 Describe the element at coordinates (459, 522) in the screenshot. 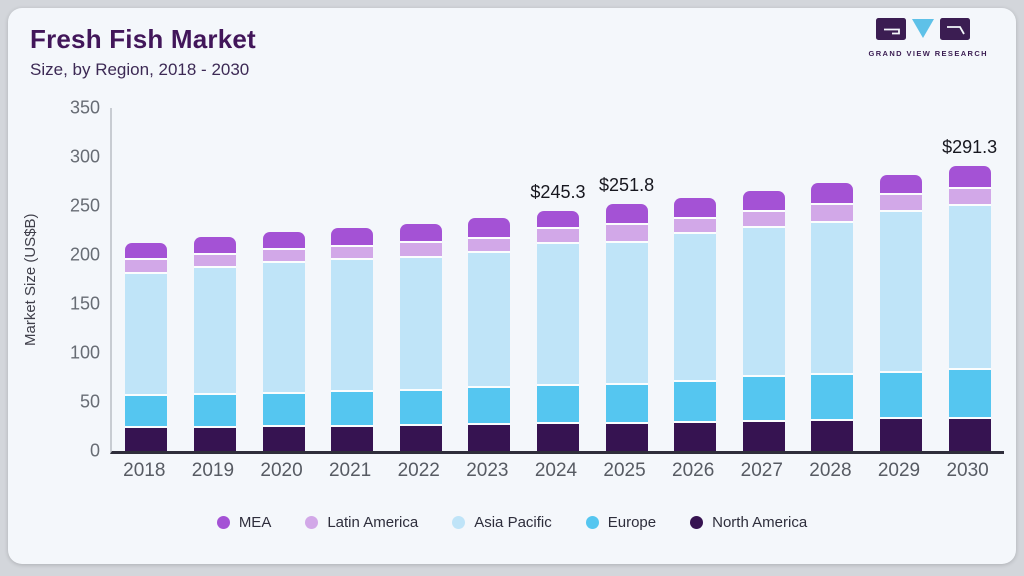

I see `legend-dot-asia-pacific` at that location.